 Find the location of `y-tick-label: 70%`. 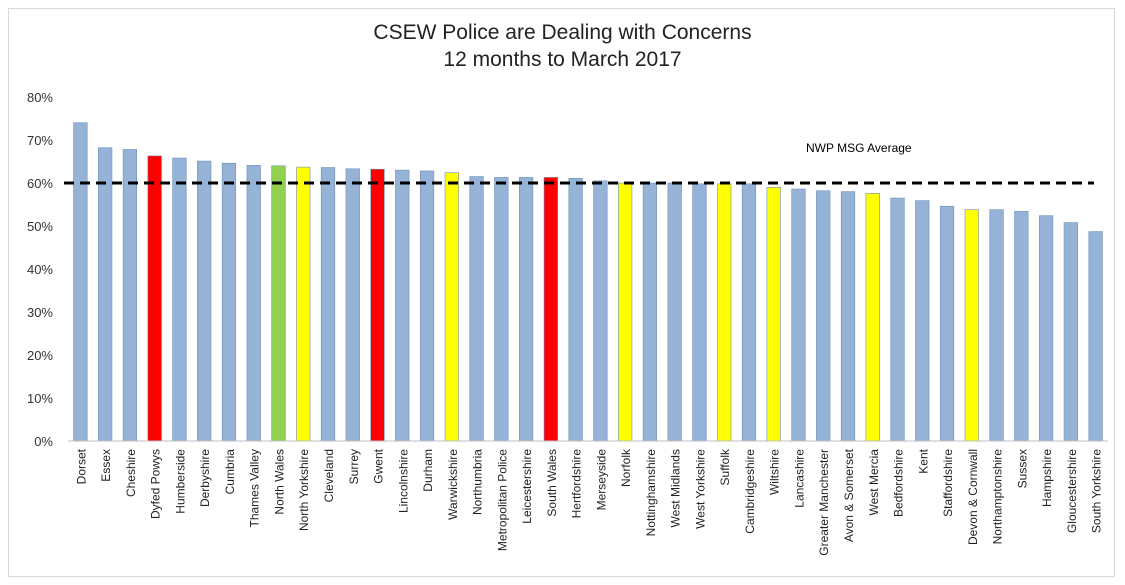

y-tick-label: 70% is located at coordinates (40, 140).